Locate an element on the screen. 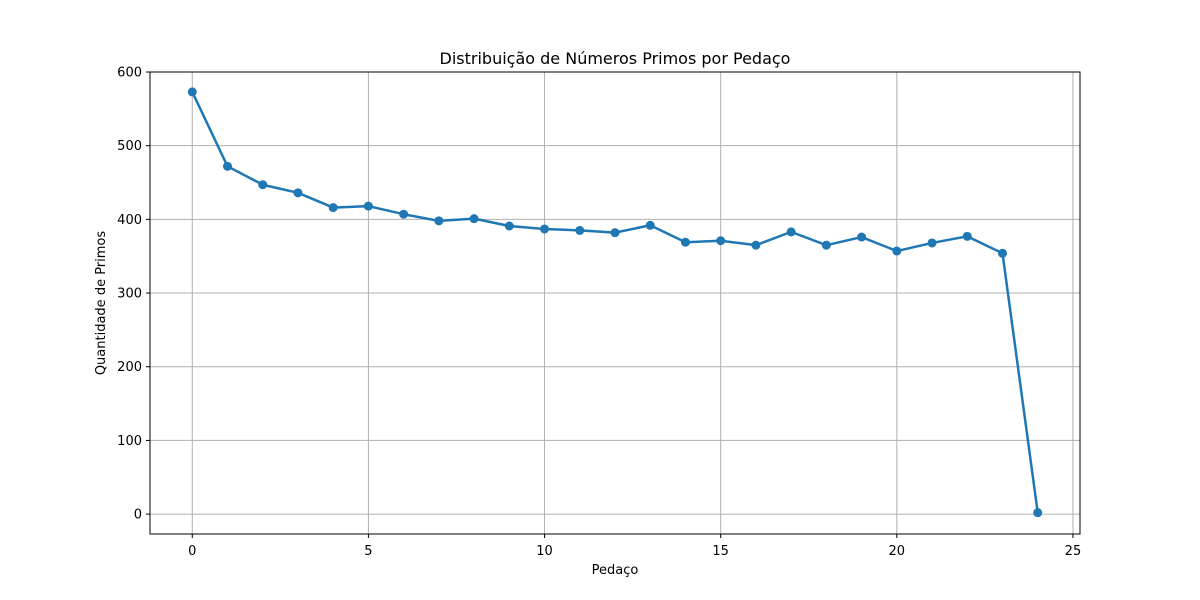  x-axis-title: Pedaço is located at coordinates (615, 570).